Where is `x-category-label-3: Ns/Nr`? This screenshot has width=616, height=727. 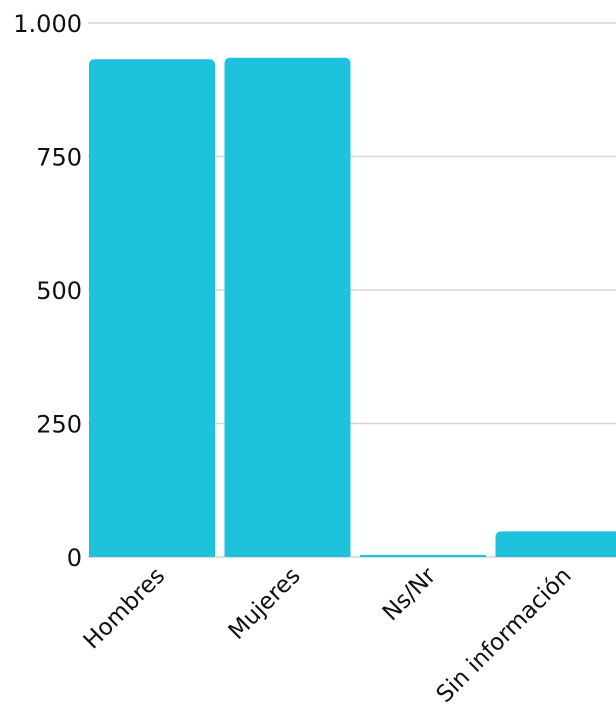 x-category-label-3: Ns/Nr is located at coordinates (410, 594).